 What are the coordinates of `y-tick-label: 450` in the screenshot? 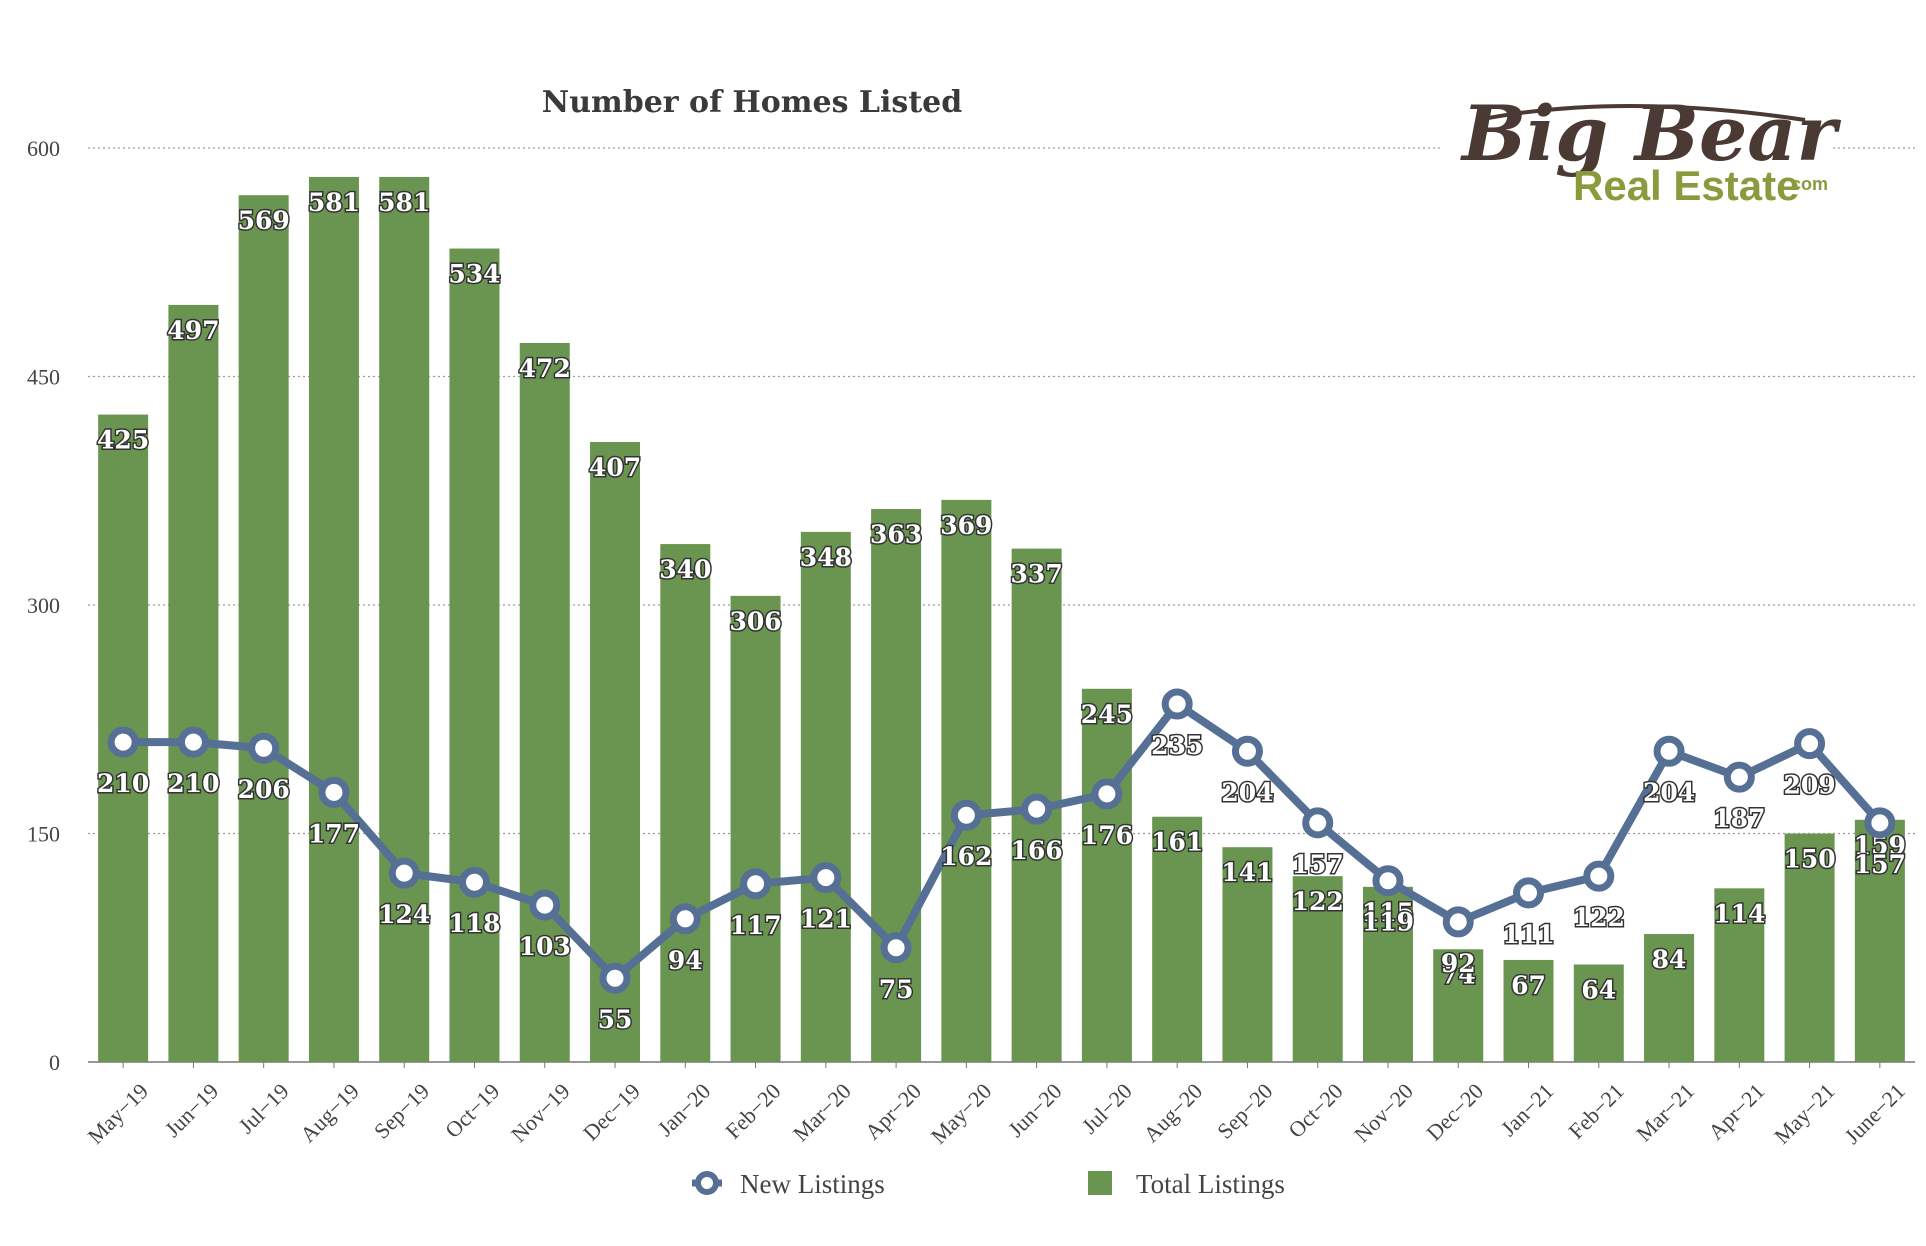 It's located at (43, 377).